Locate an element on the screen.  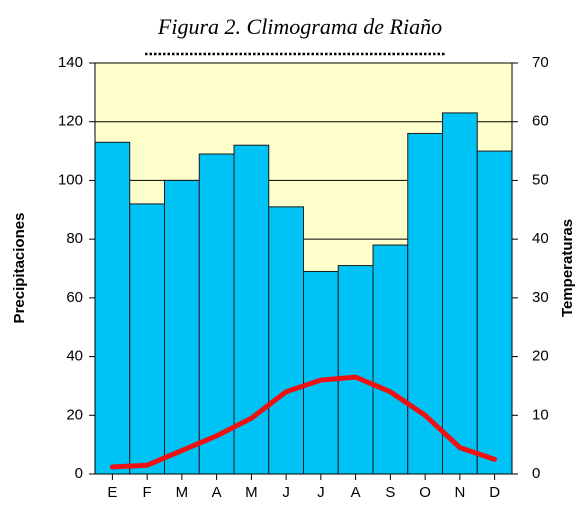
temperature-line is located at coordinates (303, 422).